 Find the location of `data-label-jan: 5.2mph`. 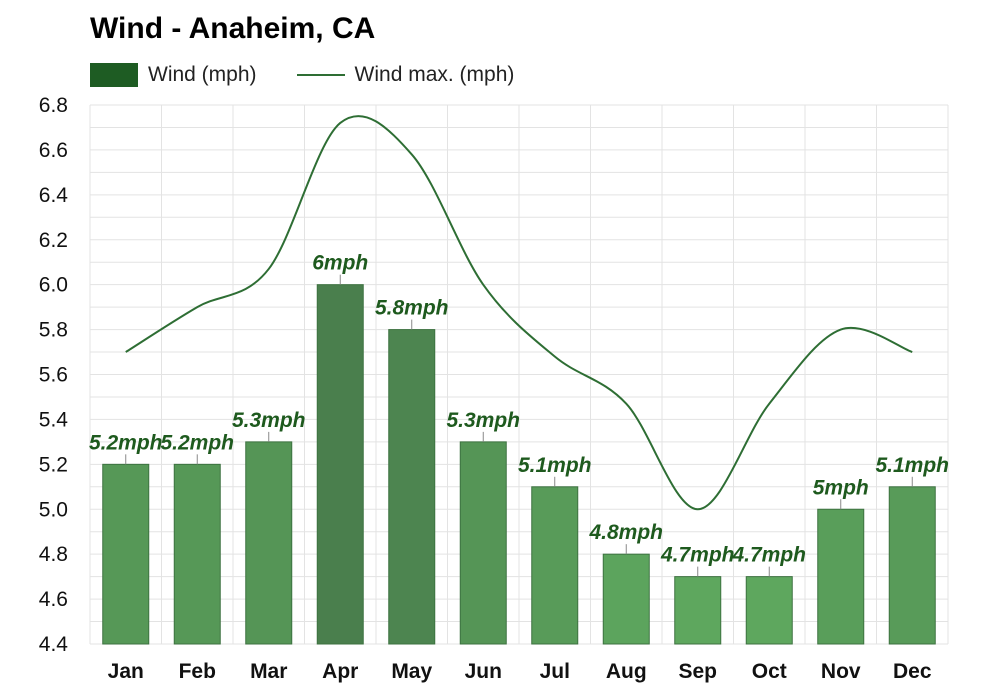

data-label-jan: 5.2mph is located at coordinates (126, 442).